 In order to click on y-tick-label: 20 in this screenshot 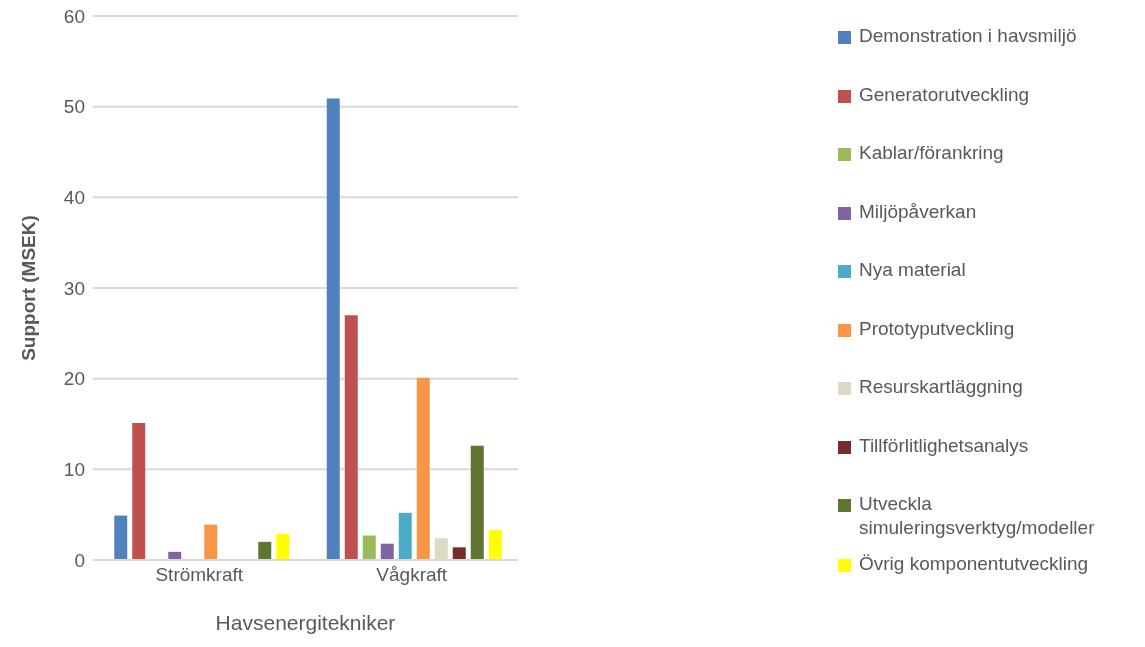, I will do `click(74, 379)`.